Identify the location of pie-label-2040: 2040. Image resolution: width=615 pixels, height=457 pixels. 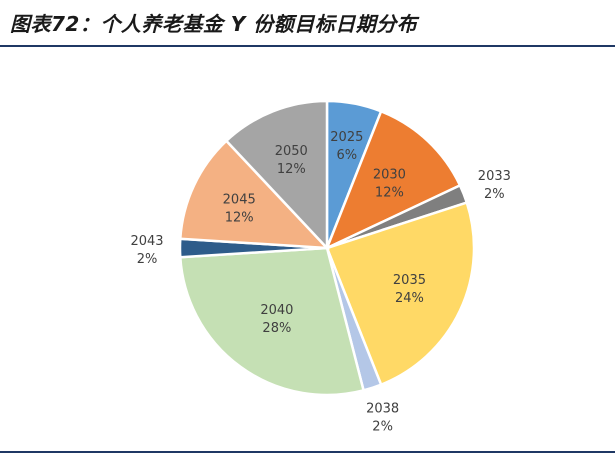
(276, 310).